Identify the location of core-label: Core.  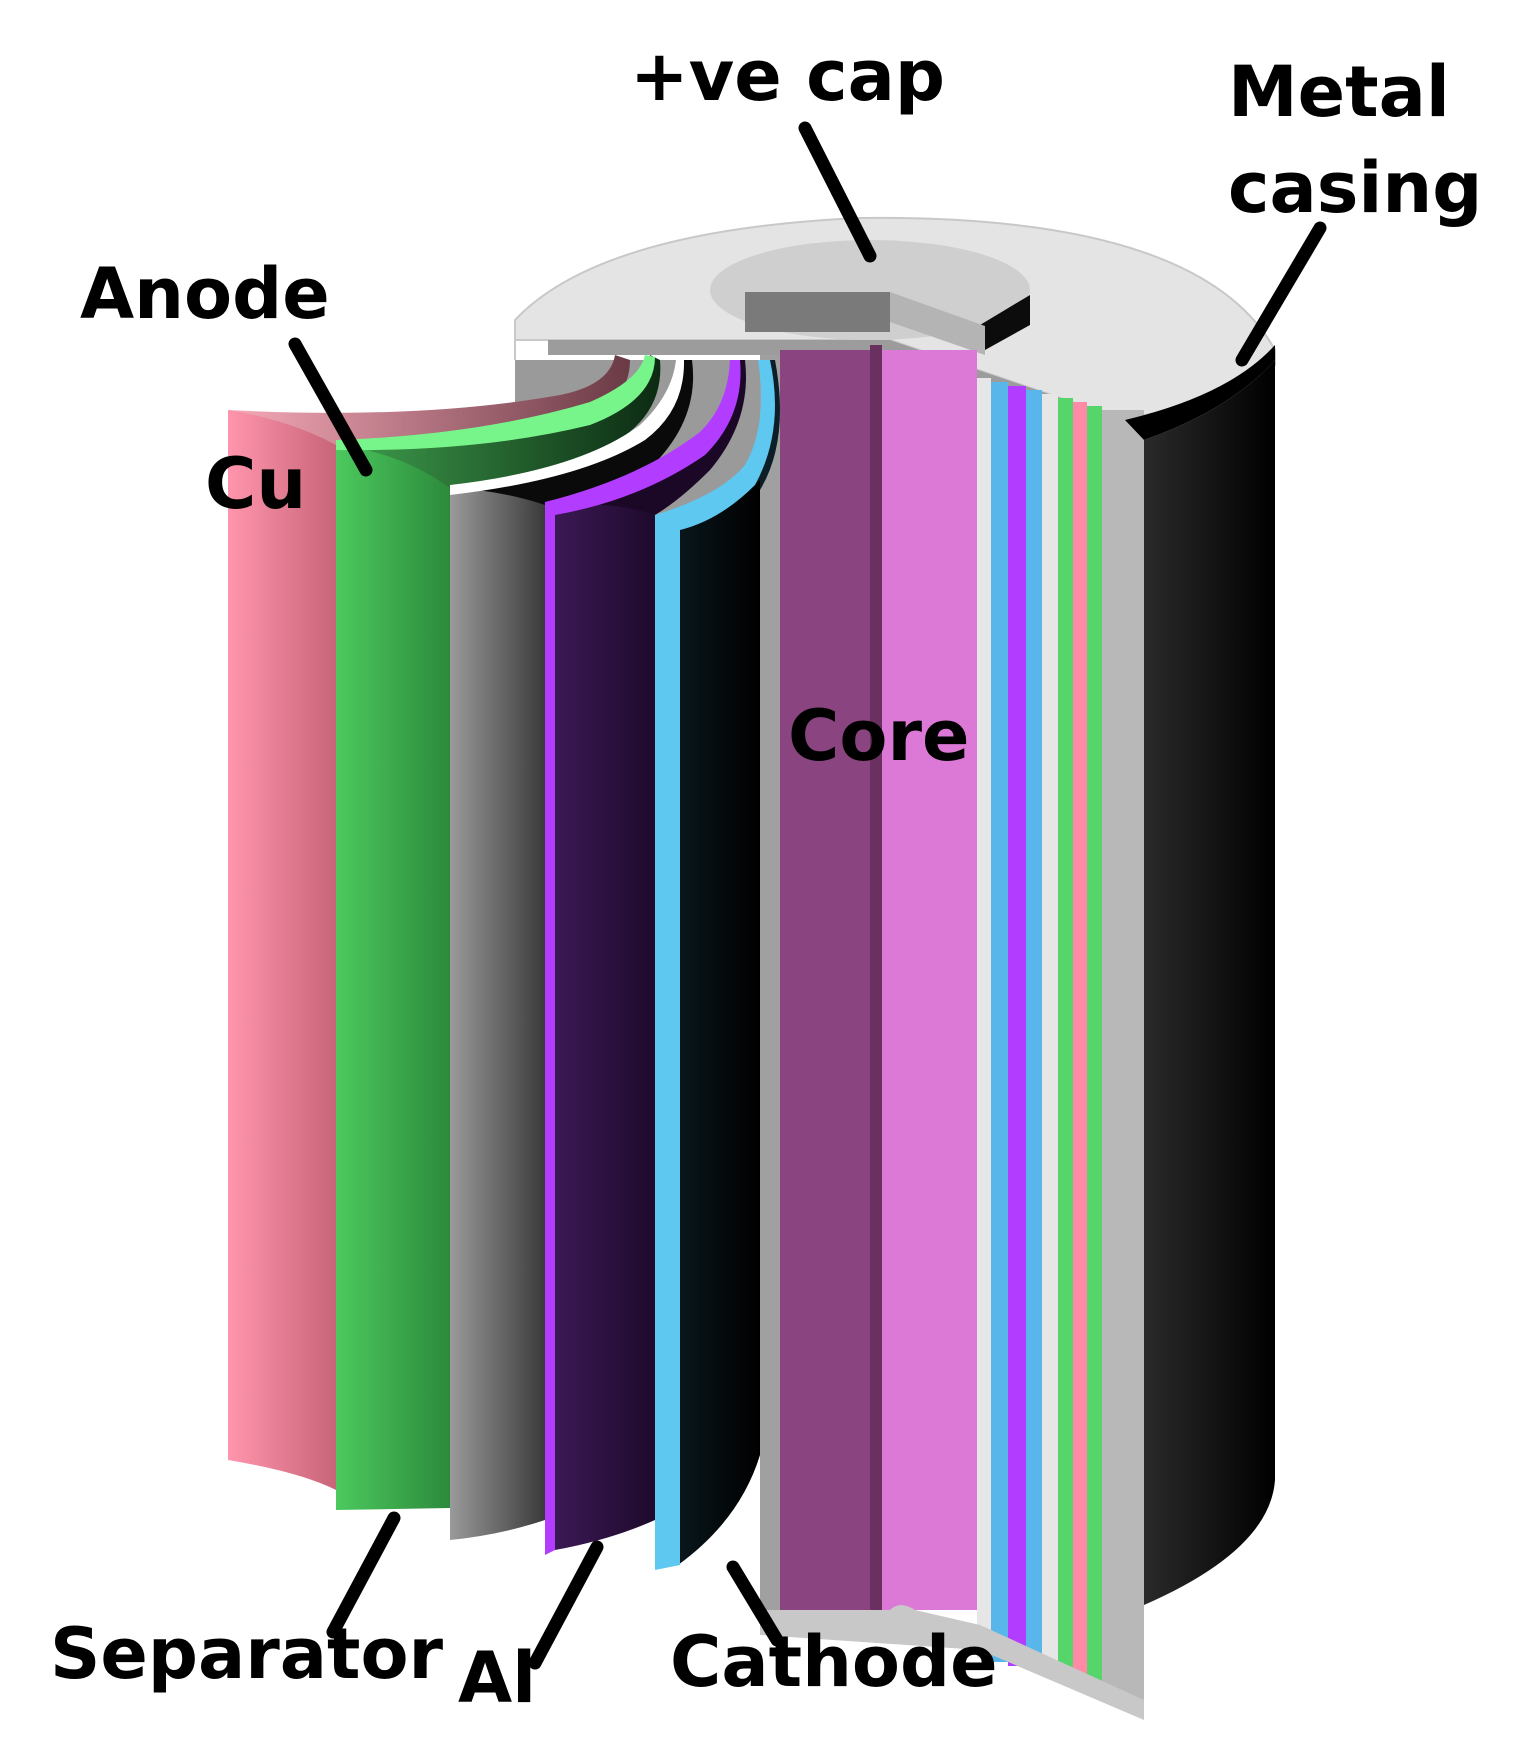
(878, 736).